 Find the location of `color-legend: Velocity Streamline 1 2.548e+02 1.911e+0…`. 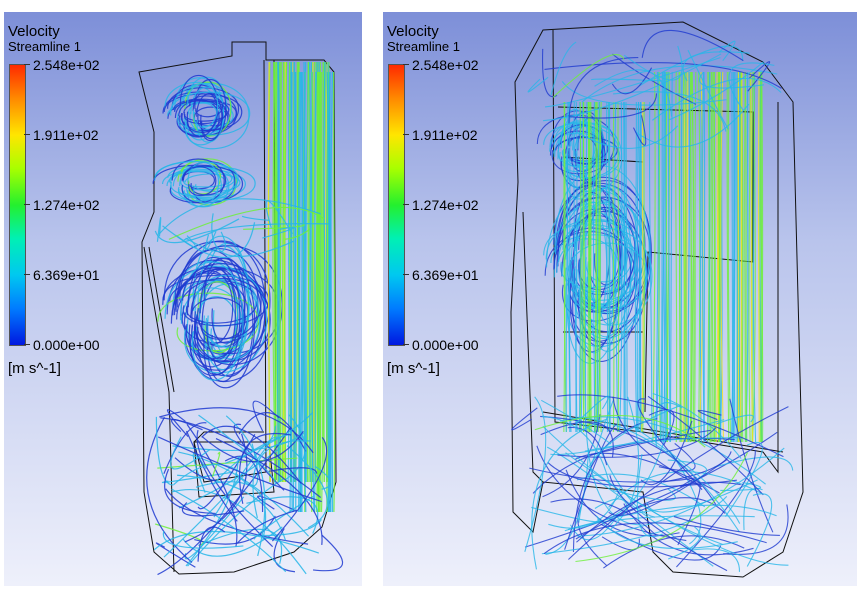

color-legend: Velocity Streamline 1 2.548e+02 1.911e+0… is located at coordinates (448, 202).